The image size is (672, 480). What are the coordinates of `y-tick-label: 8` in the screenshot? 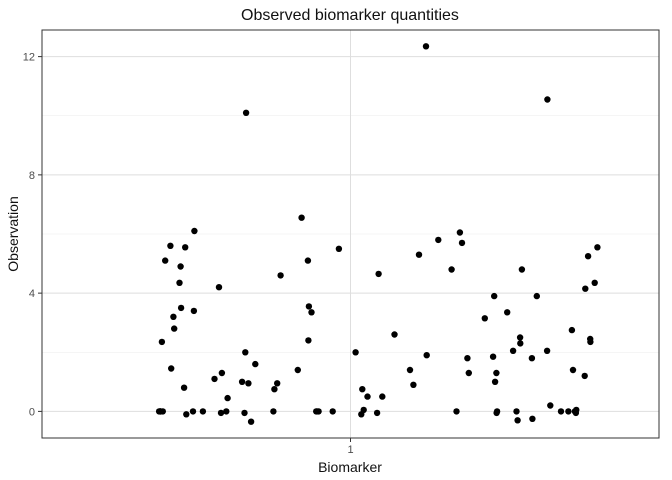 It's located at (32, 176).